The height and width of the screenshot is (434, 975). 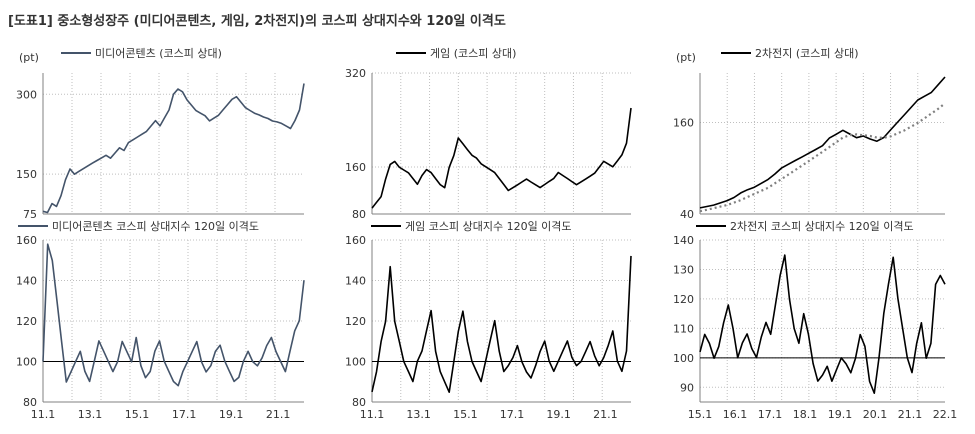 What do you see at coordinates (158, 53) in the screenshot?
I see `legend-label: 미디어콘텐츠 (코스피 상대)` at bounding box center [158, 53].